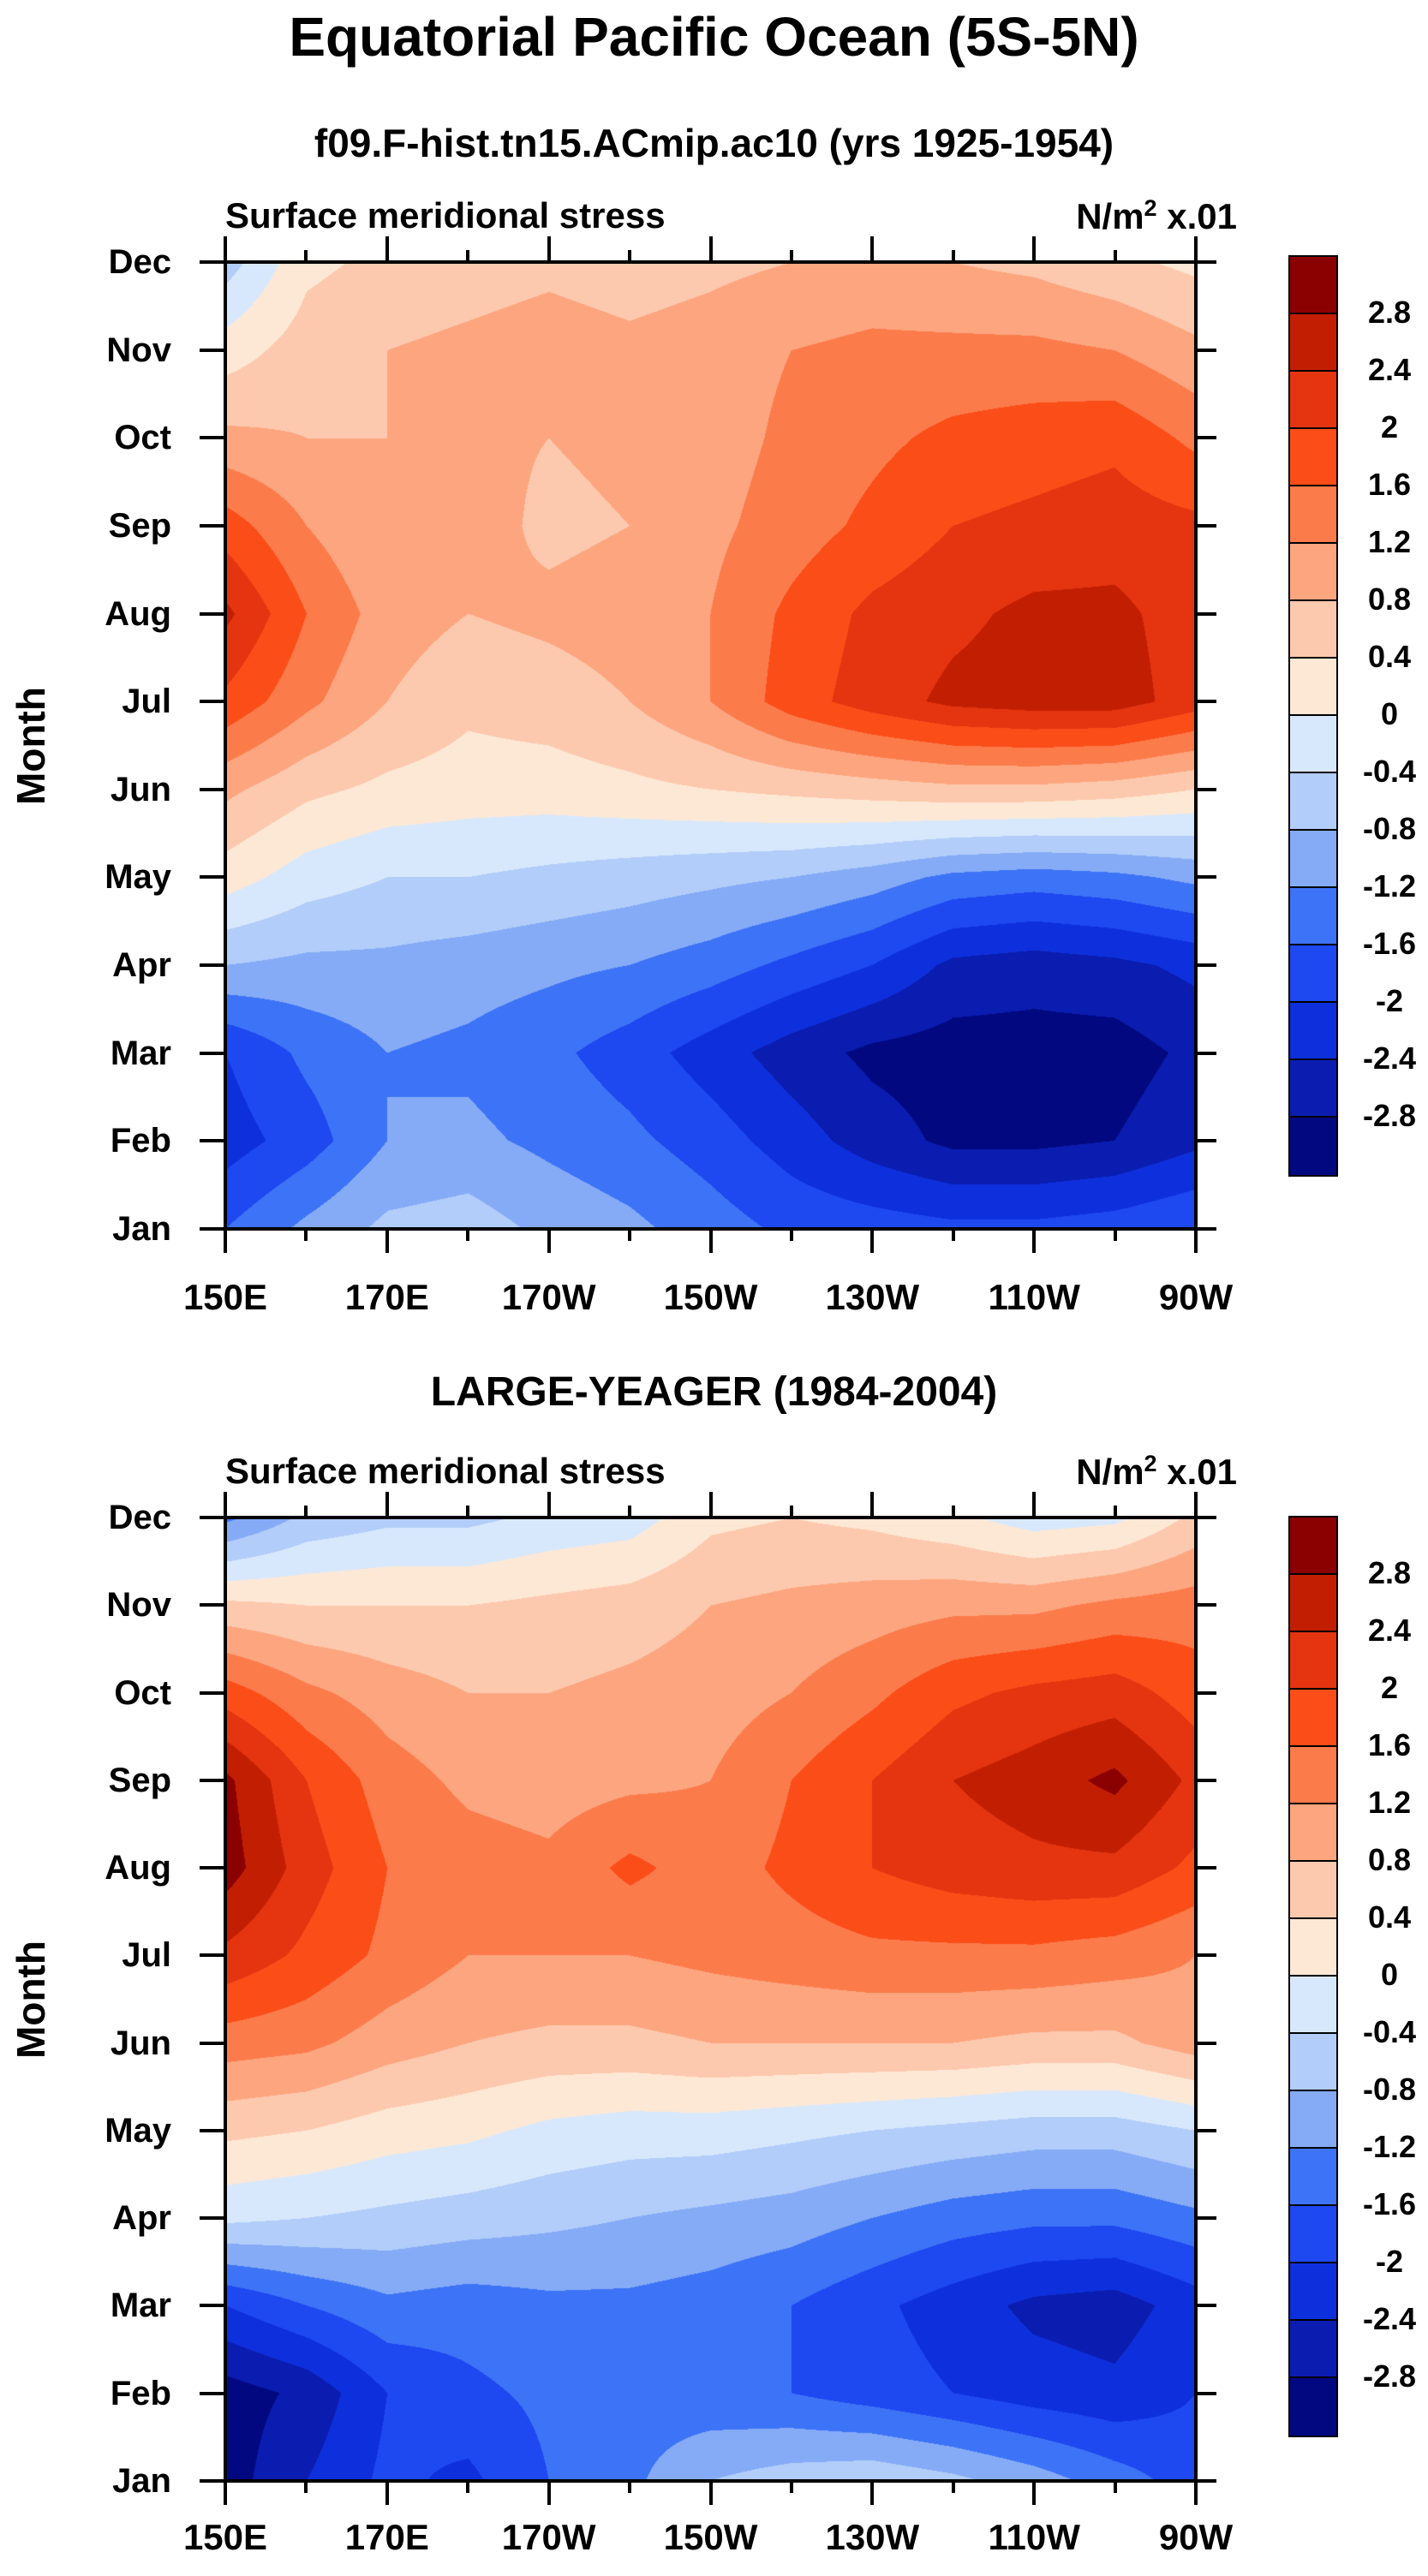  Describe the element at coordinates (1389, 2032) in the screenshot. I see `colorbar-tick-label: -0.4` at that location.